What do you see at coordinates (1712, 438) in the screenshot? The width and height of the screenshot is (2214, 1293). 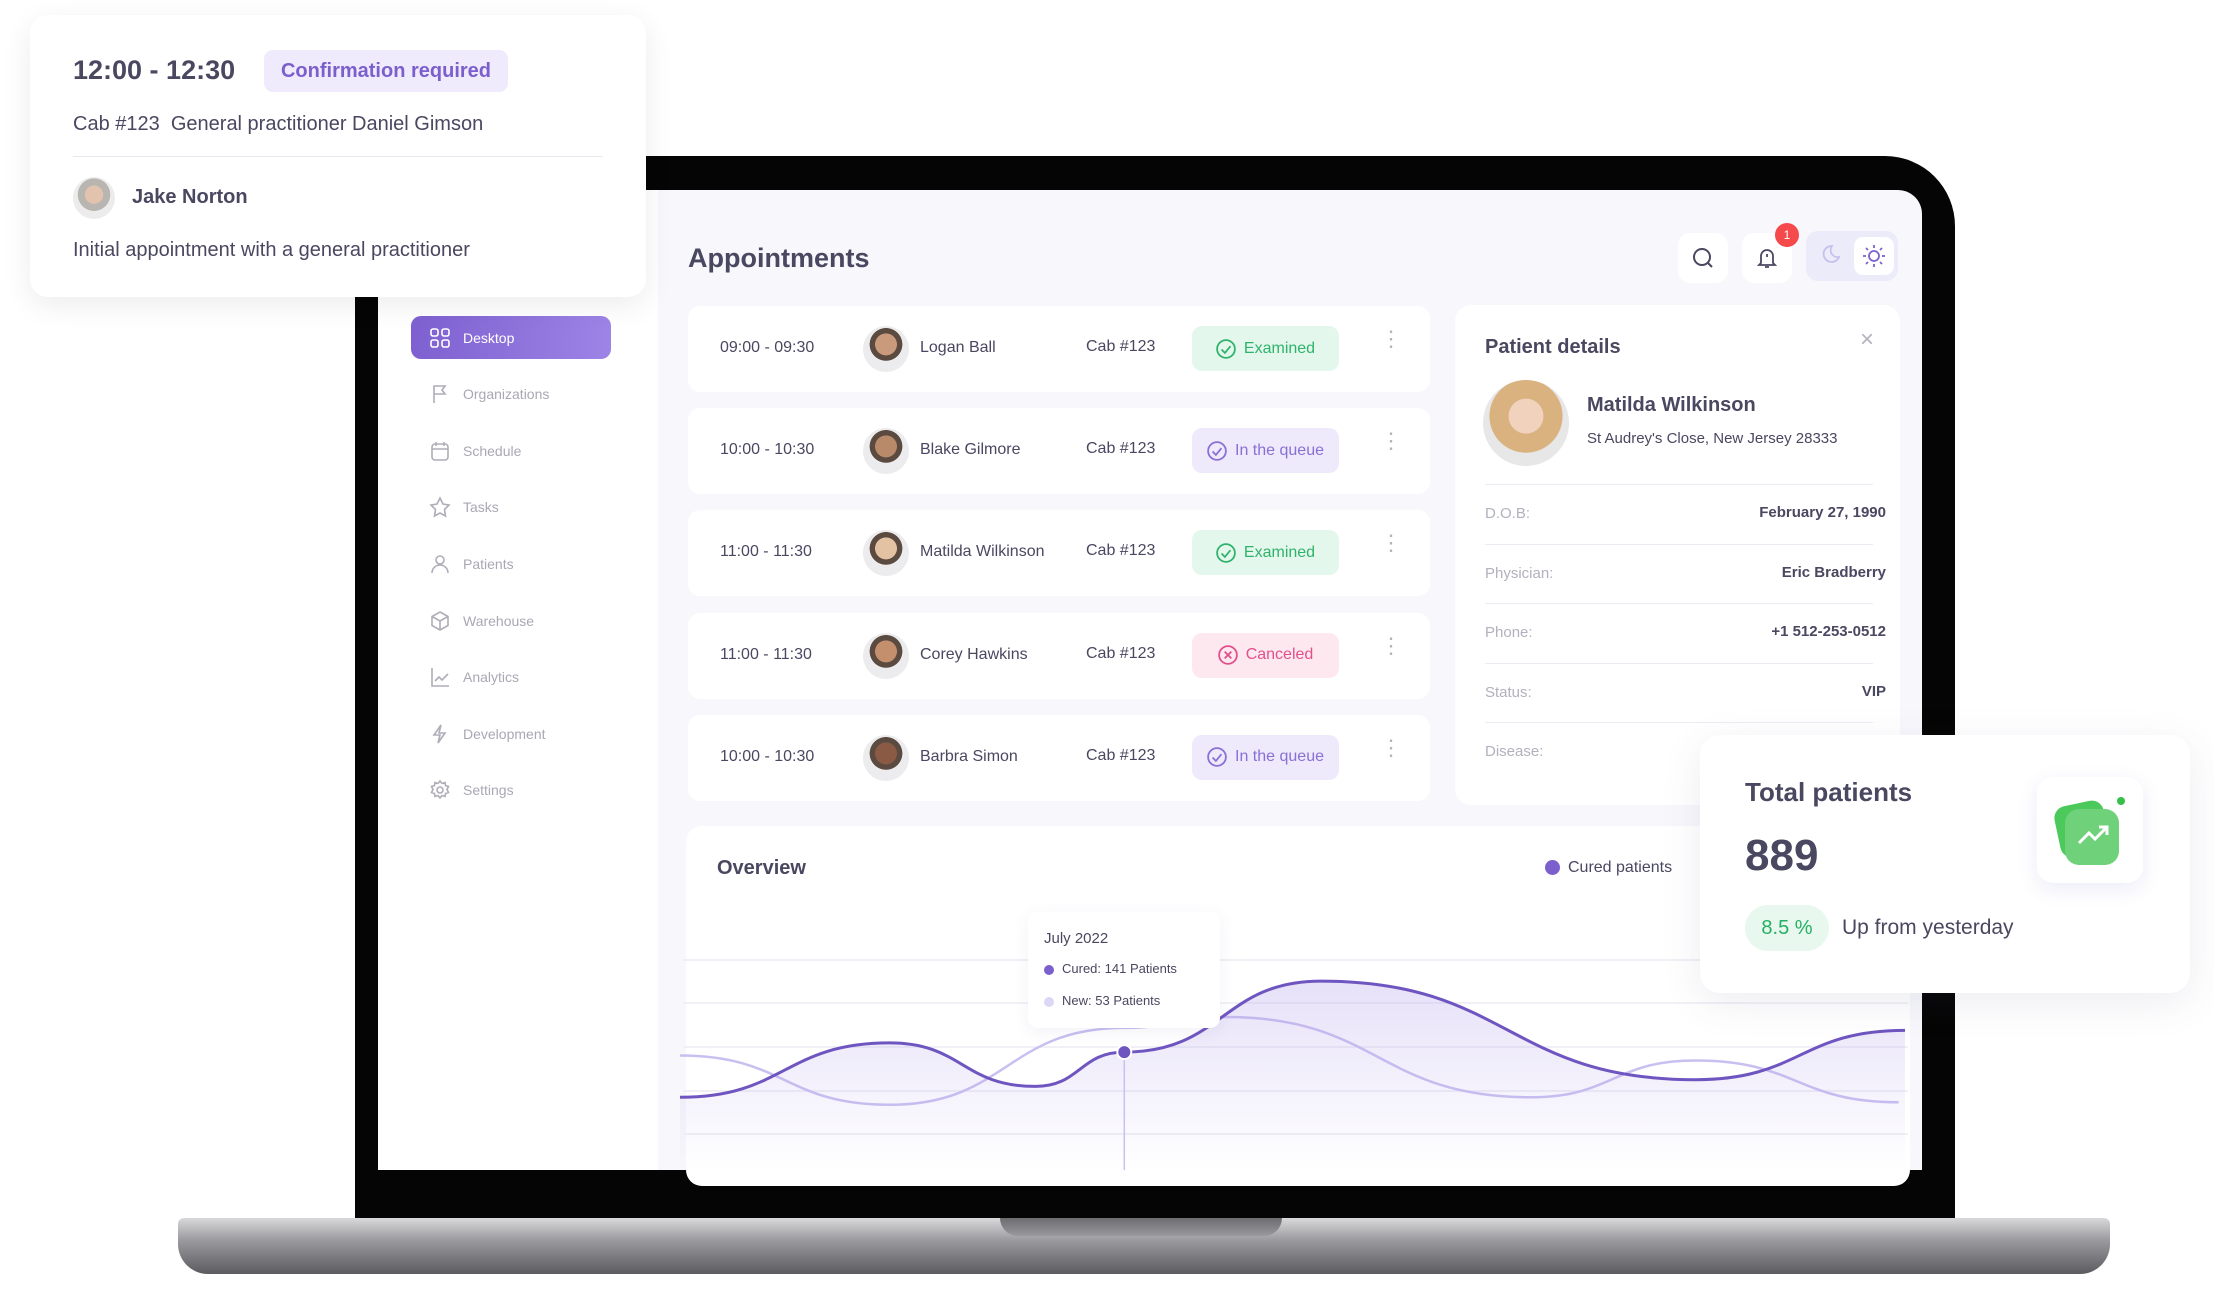 I see `patient-address: St Audrey's Close, New Jersey 28333` at bounding box center [1712, 438].